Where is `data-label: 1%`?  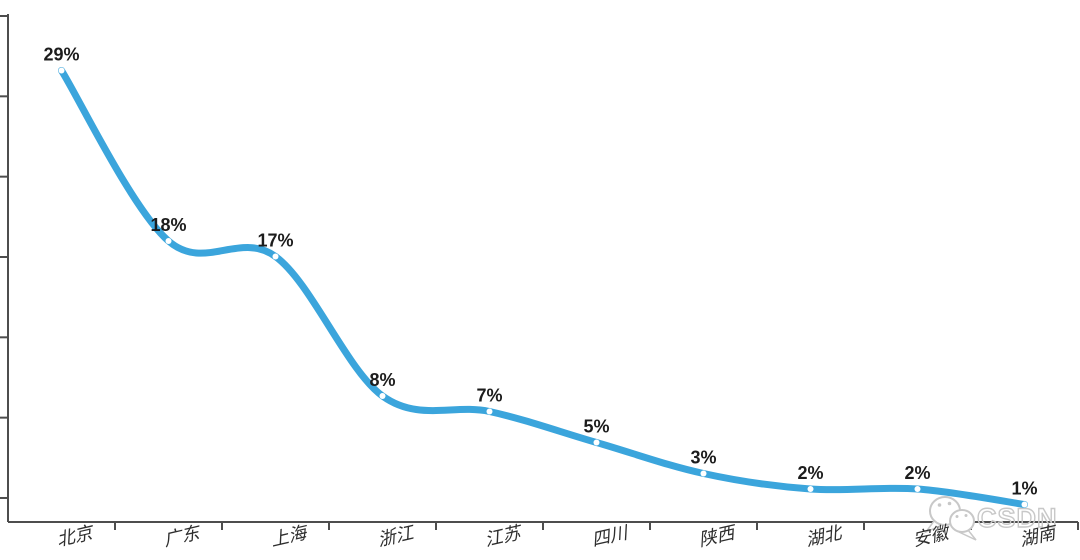
data-label: 1% is located at coordinates (1024, 489).